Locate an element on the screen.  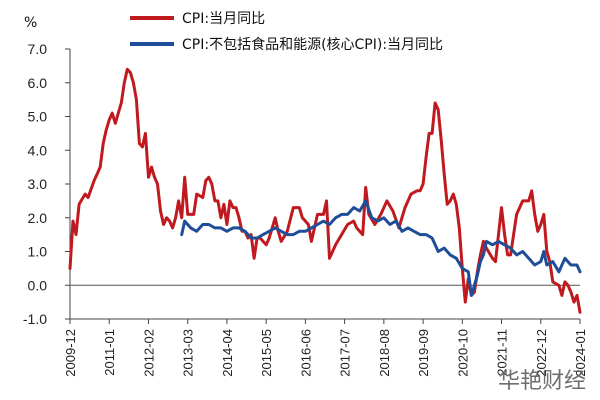
y-tick-label: 1.0 is located at coordinates (38, 252).